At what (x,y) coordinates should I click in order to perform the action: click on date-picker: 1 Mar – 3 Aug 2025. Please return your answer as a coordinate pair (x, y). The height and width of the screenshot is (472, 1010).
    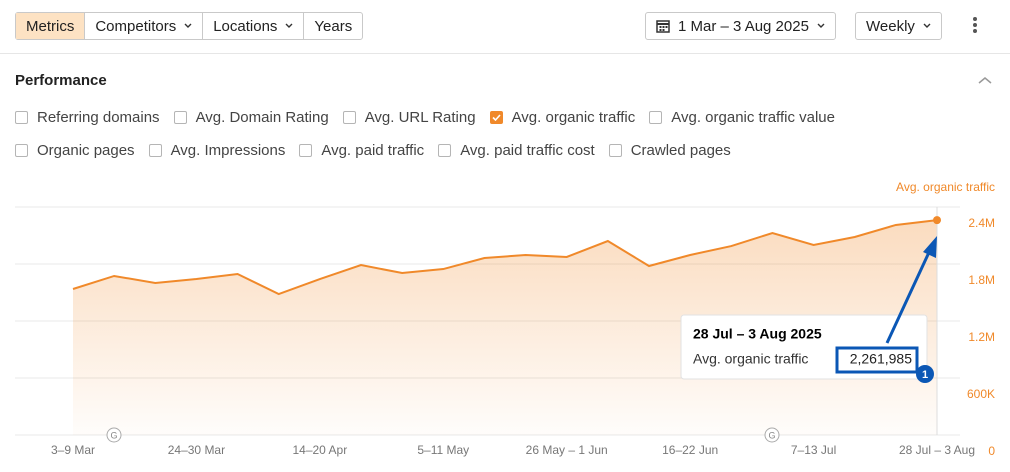
    Looking at the image, I should click on (740, 26).